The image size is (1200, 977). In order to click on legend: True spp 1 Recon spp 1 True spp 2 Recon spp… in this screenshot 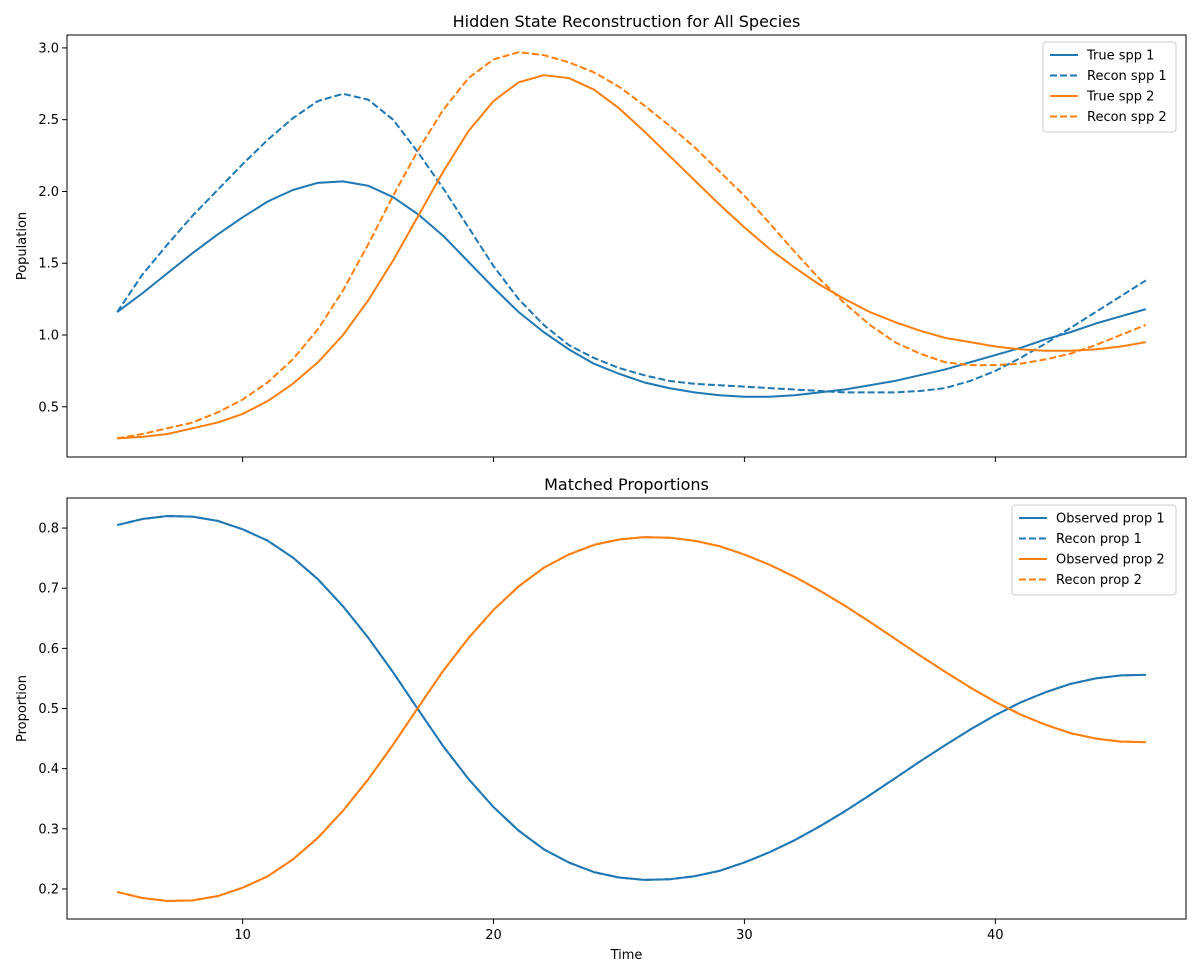, I will do `click(1109, 87)`.